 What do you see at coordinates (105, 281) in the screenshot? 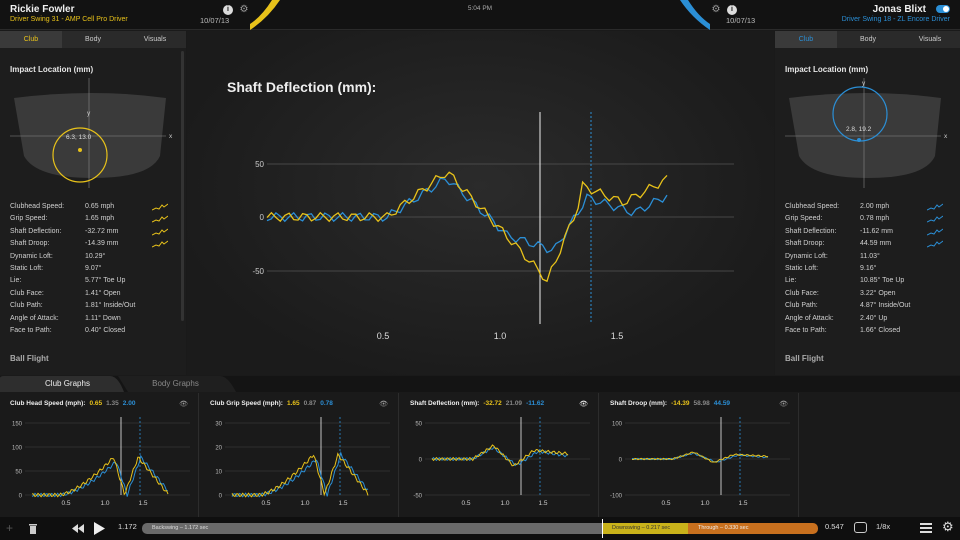
I see `stat-value: 5.77° Toe Up` at bounding box center [105, 281].